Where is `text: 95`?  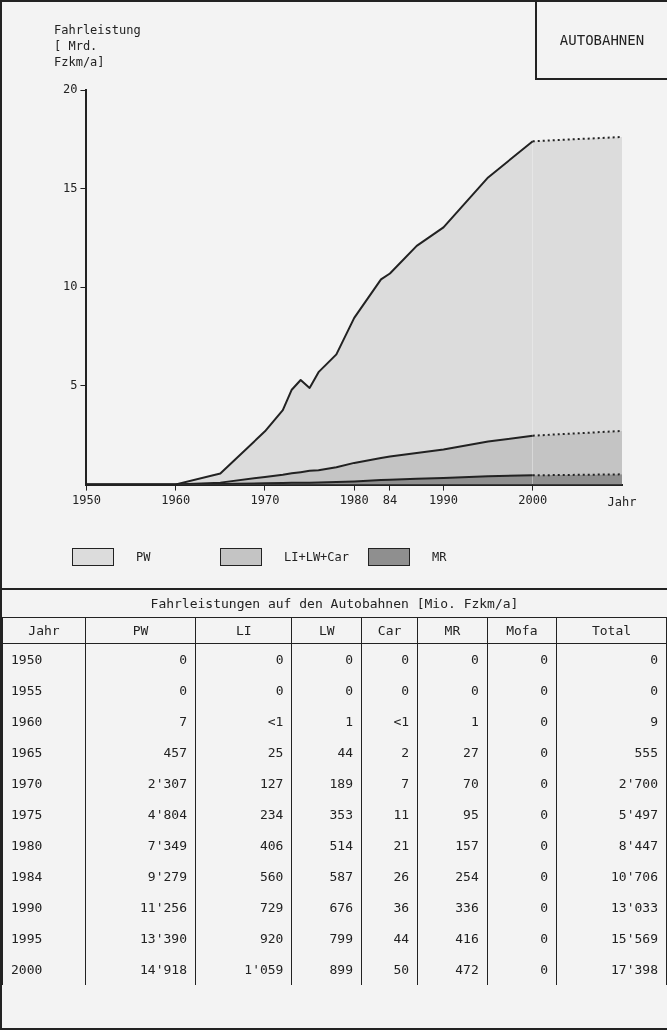 text: 95 is located at coordinates (471, 814).